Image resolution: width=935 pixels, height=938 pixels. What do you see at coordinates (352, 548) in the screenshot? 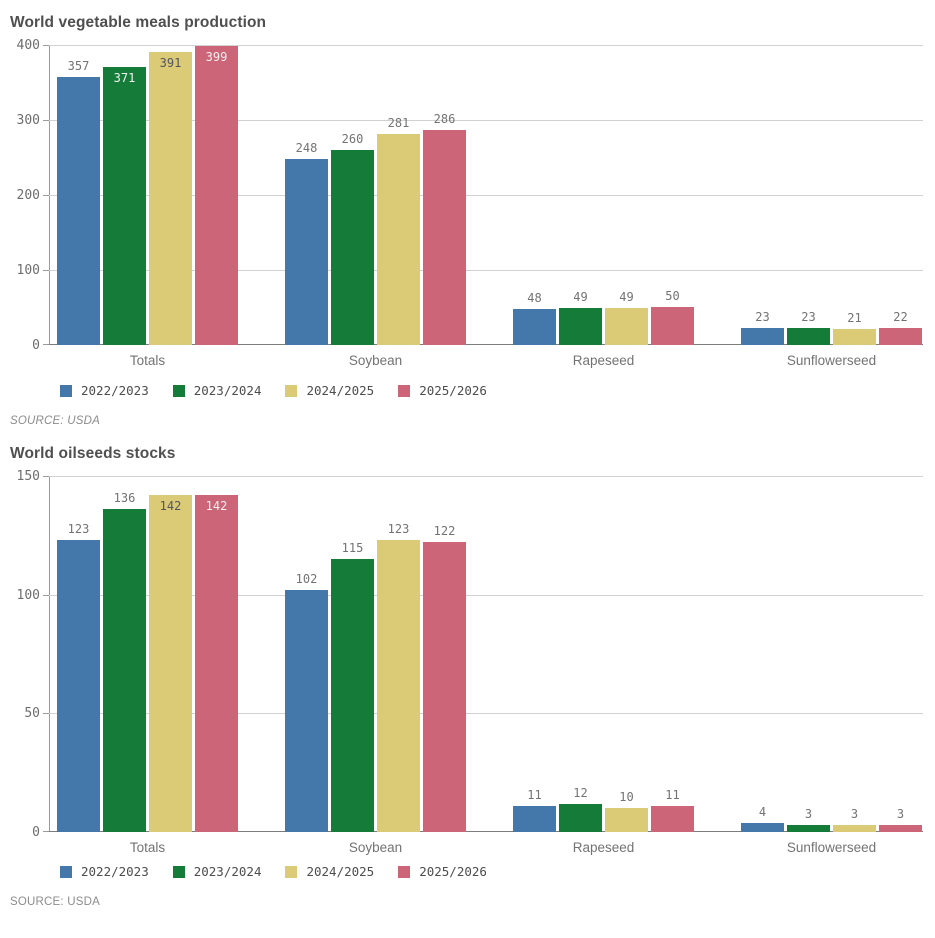
I see `bar-value-label: 115` at bounding box center [352, 548].